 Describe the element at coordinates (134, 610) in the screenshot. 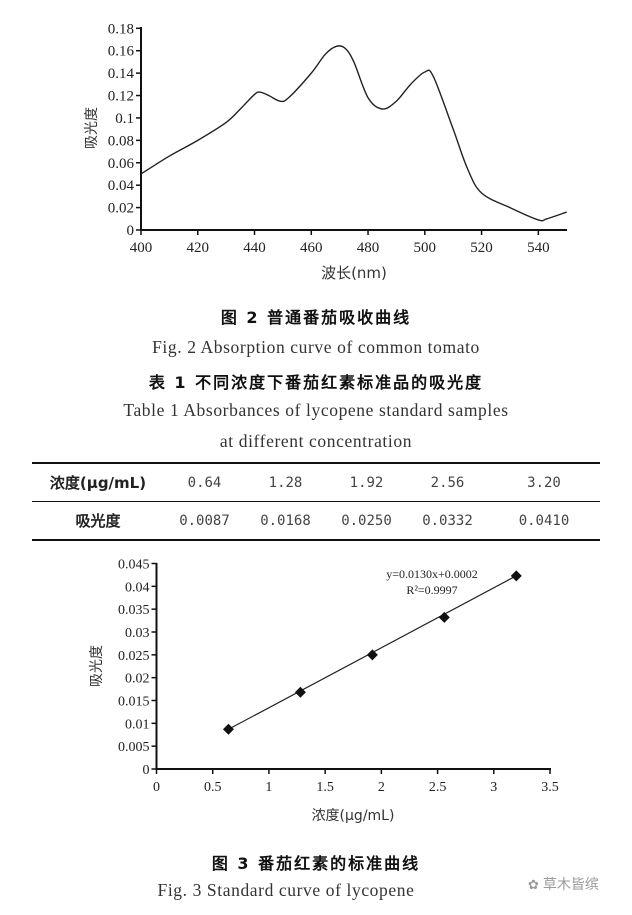

I see `y-tick-label: 0.035` at that location.